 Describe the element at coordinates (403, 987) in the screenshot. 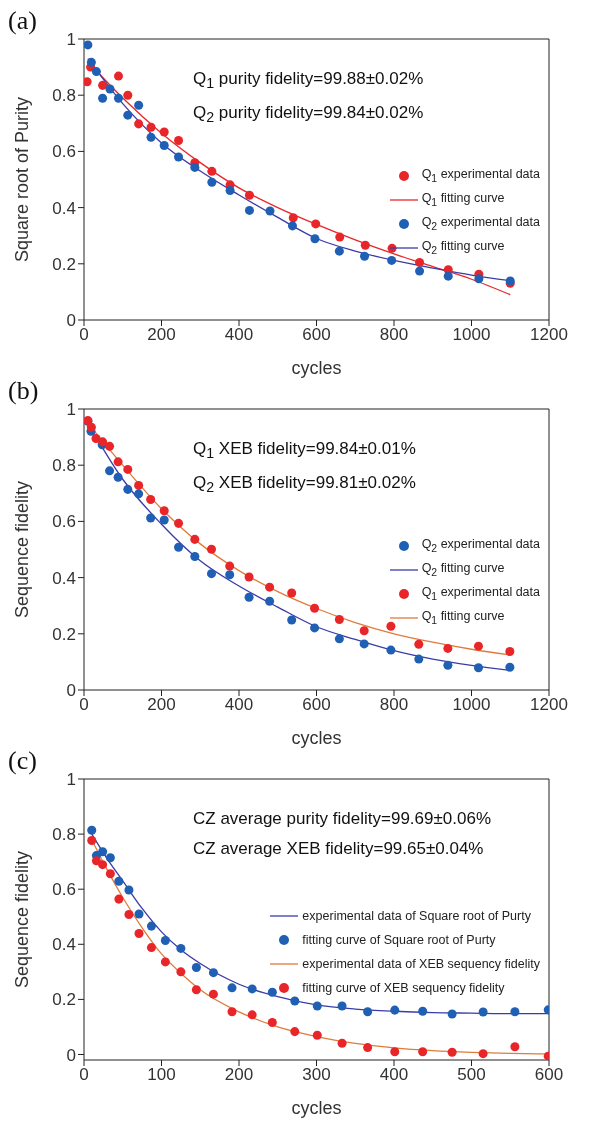

I see `legend-label: fitting curve of XEB sequency fidelity` at that location.